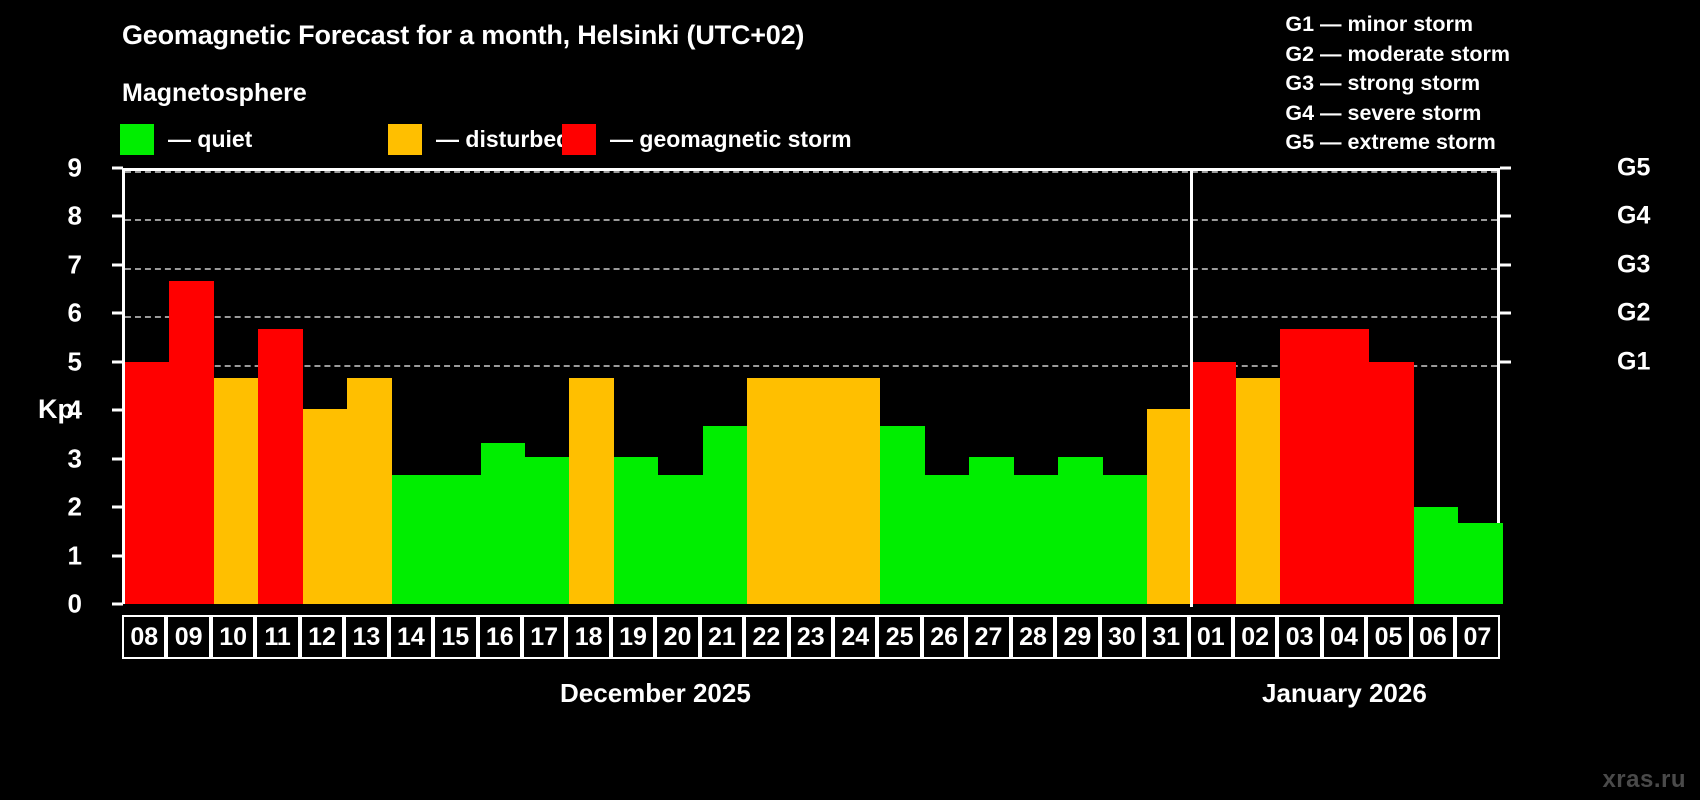  Describe the element at coordinates (725, 515) in the screenshot. I see `bar-21-quiet` at that location.